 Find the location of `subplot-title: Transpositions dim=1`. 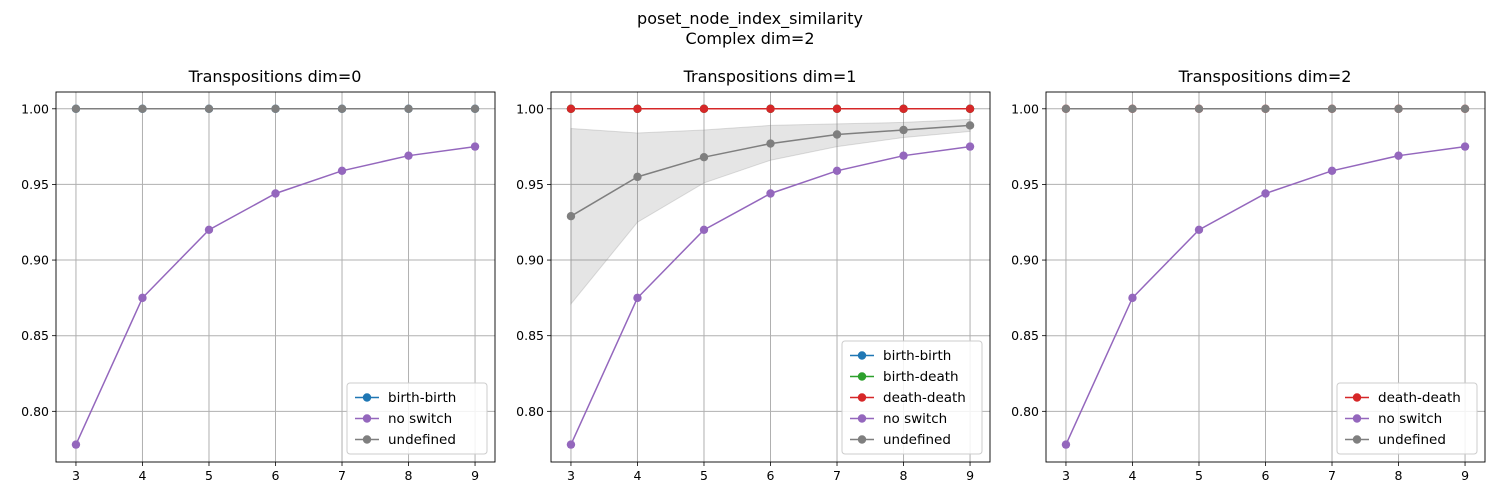

subplot-title: Transpositions dim=1 is located at coordinates (770, 76).